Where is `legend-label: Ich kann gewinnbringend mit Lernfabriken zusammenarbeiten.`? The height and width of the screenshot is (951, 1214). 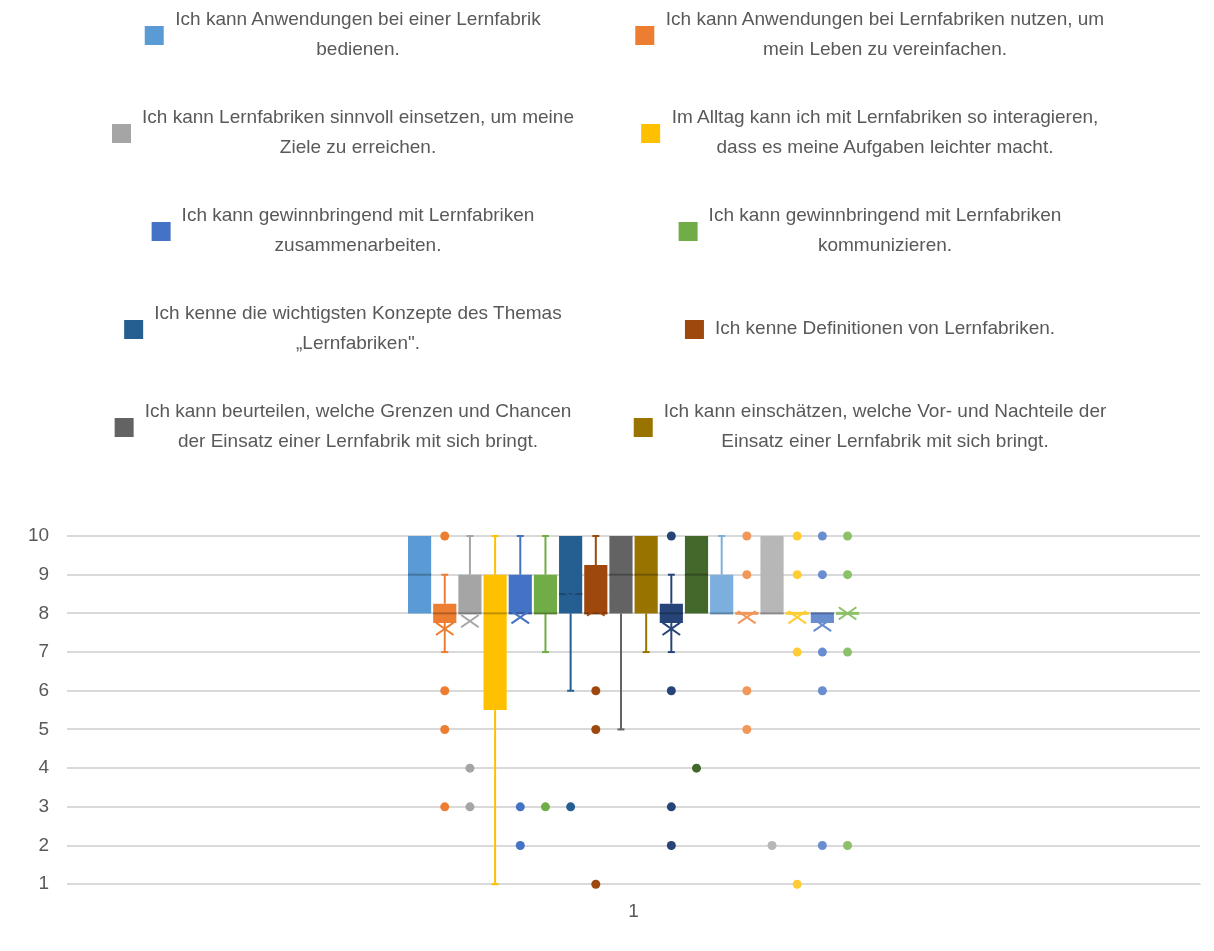
legend-label: Ich kann gewinnbringend mit Lernfabriken zusammenarbeiten. is located at coordinates (358, 230).